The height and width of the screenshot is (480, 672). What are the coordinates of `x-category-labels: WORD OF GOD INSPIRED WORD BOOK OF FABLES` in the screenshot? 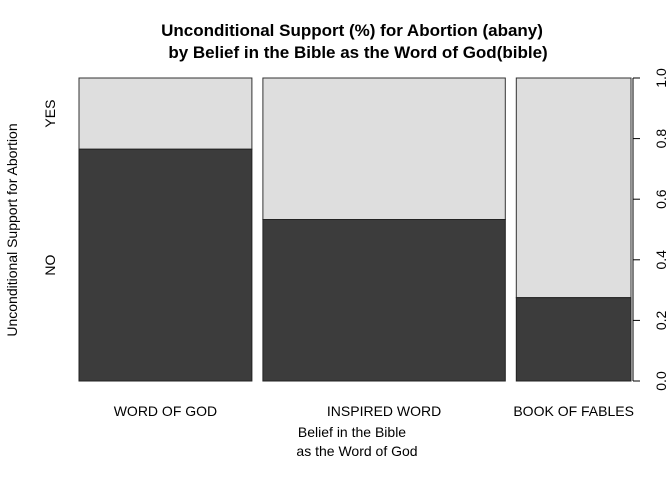 It's located at (374, 411).